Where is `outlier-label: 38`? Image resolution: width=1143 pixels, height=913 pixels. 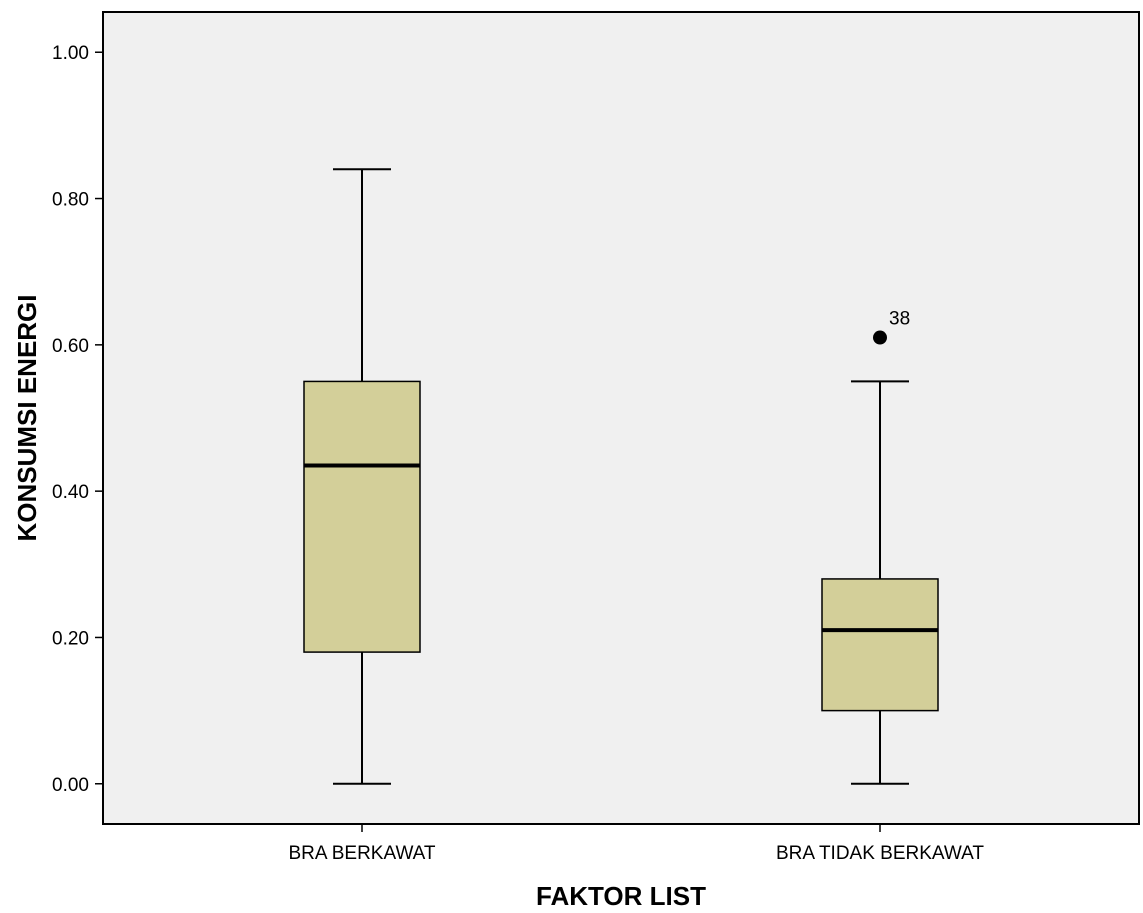
outlier-label: 38 is located at coordinates (899, 319).